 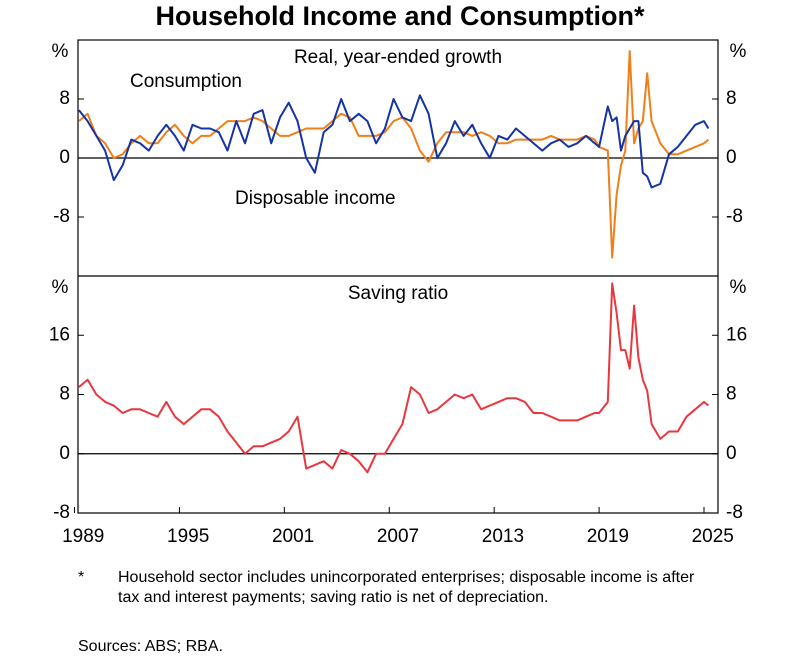 What do you see at coordinates (713, 536) in the screenshot?
I see `x-tick-label: 2025` at bounding box center [713, 536].